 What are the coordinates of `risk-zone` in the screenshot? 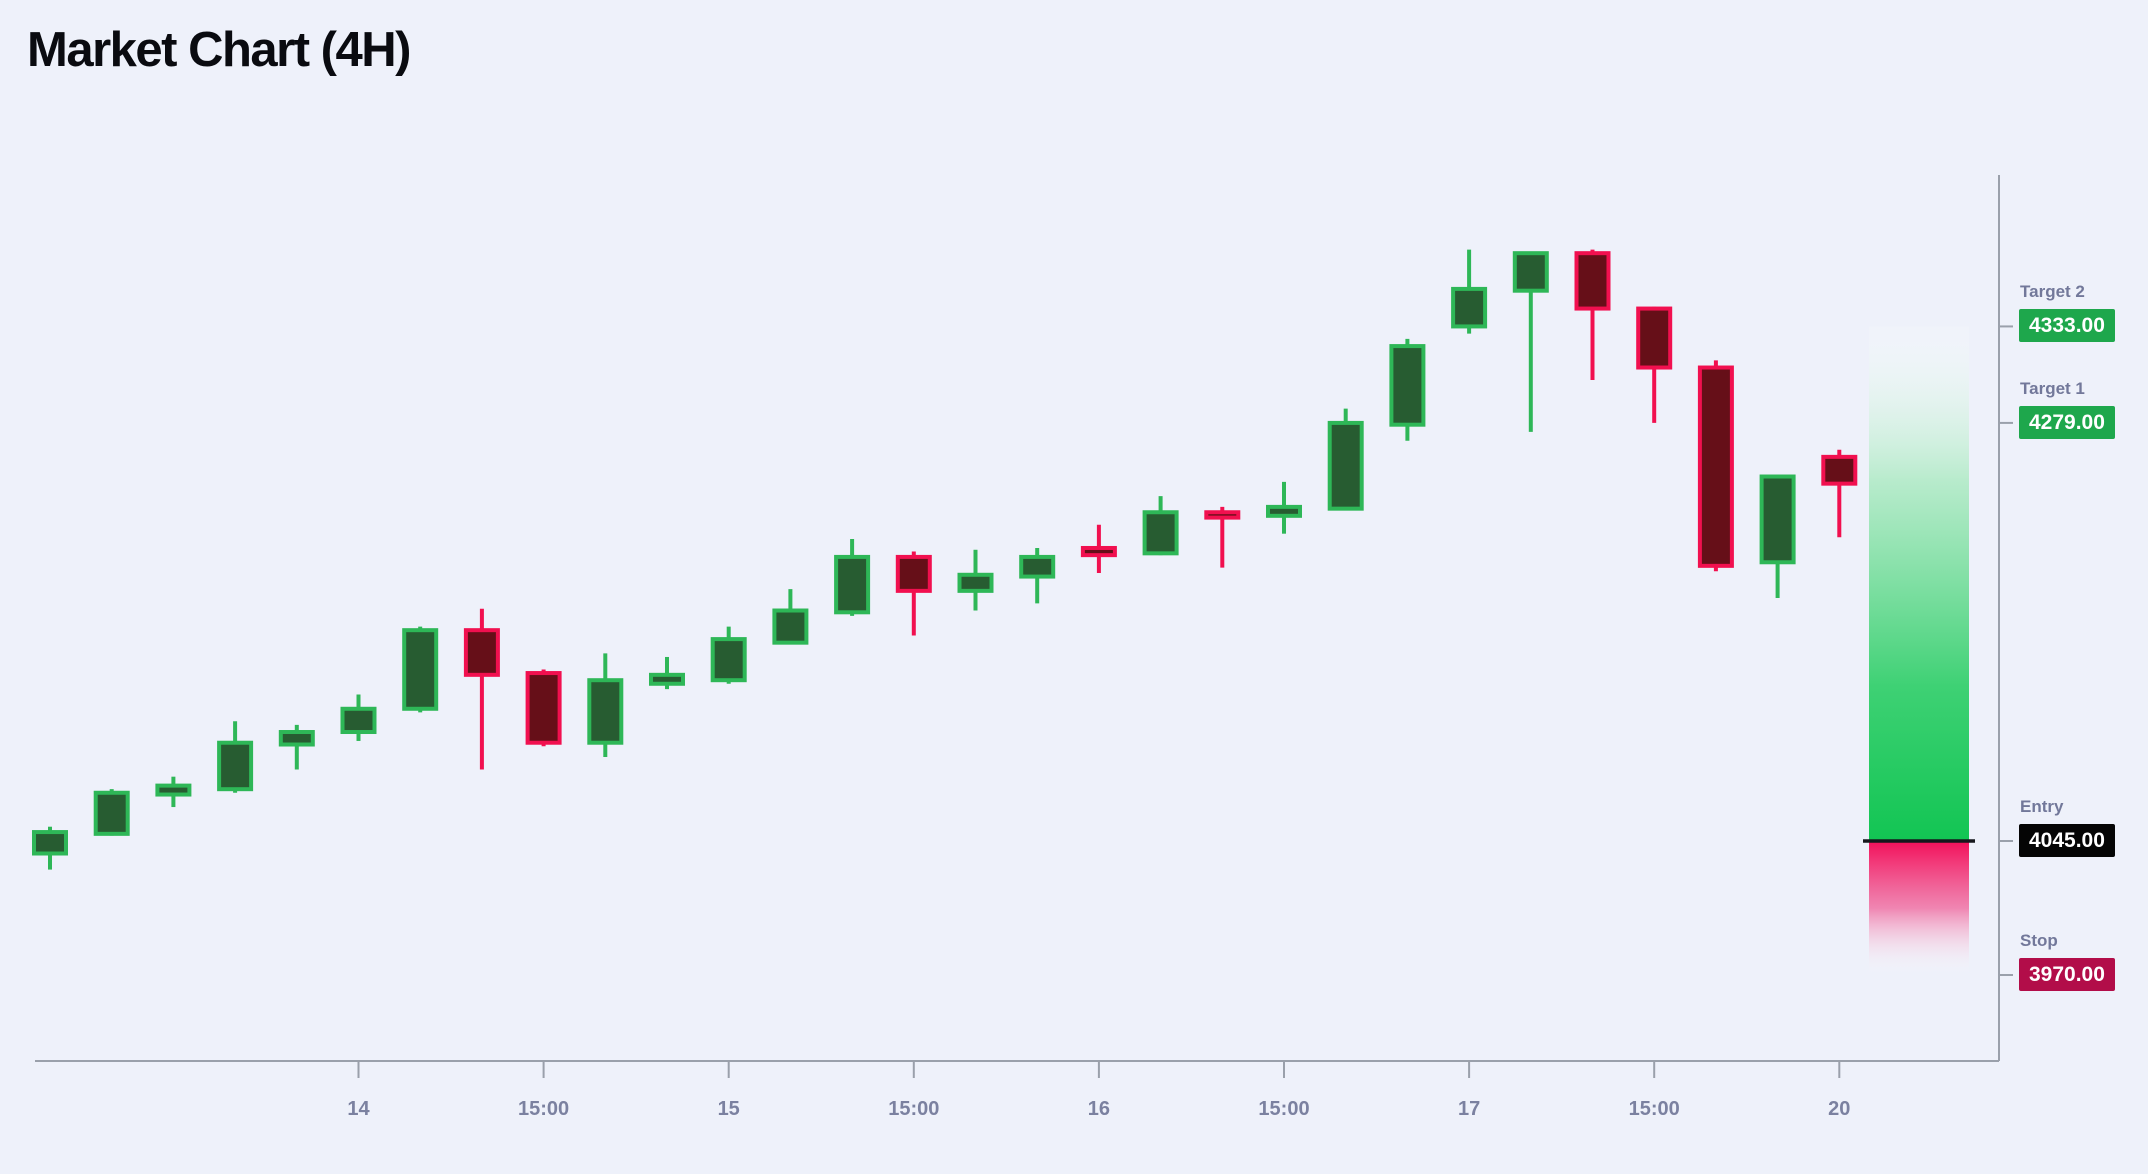 It's located at (1919, 908).